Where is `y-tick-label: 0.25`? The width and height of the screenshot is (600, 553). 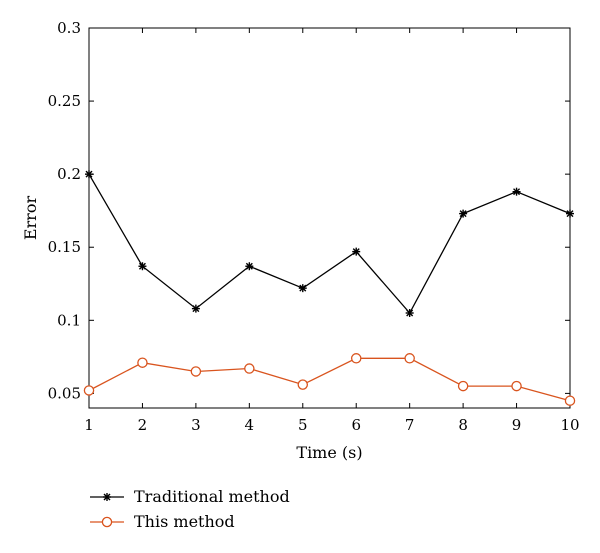 y-tick-label: 0.25 is located at coordinates (64, 101).